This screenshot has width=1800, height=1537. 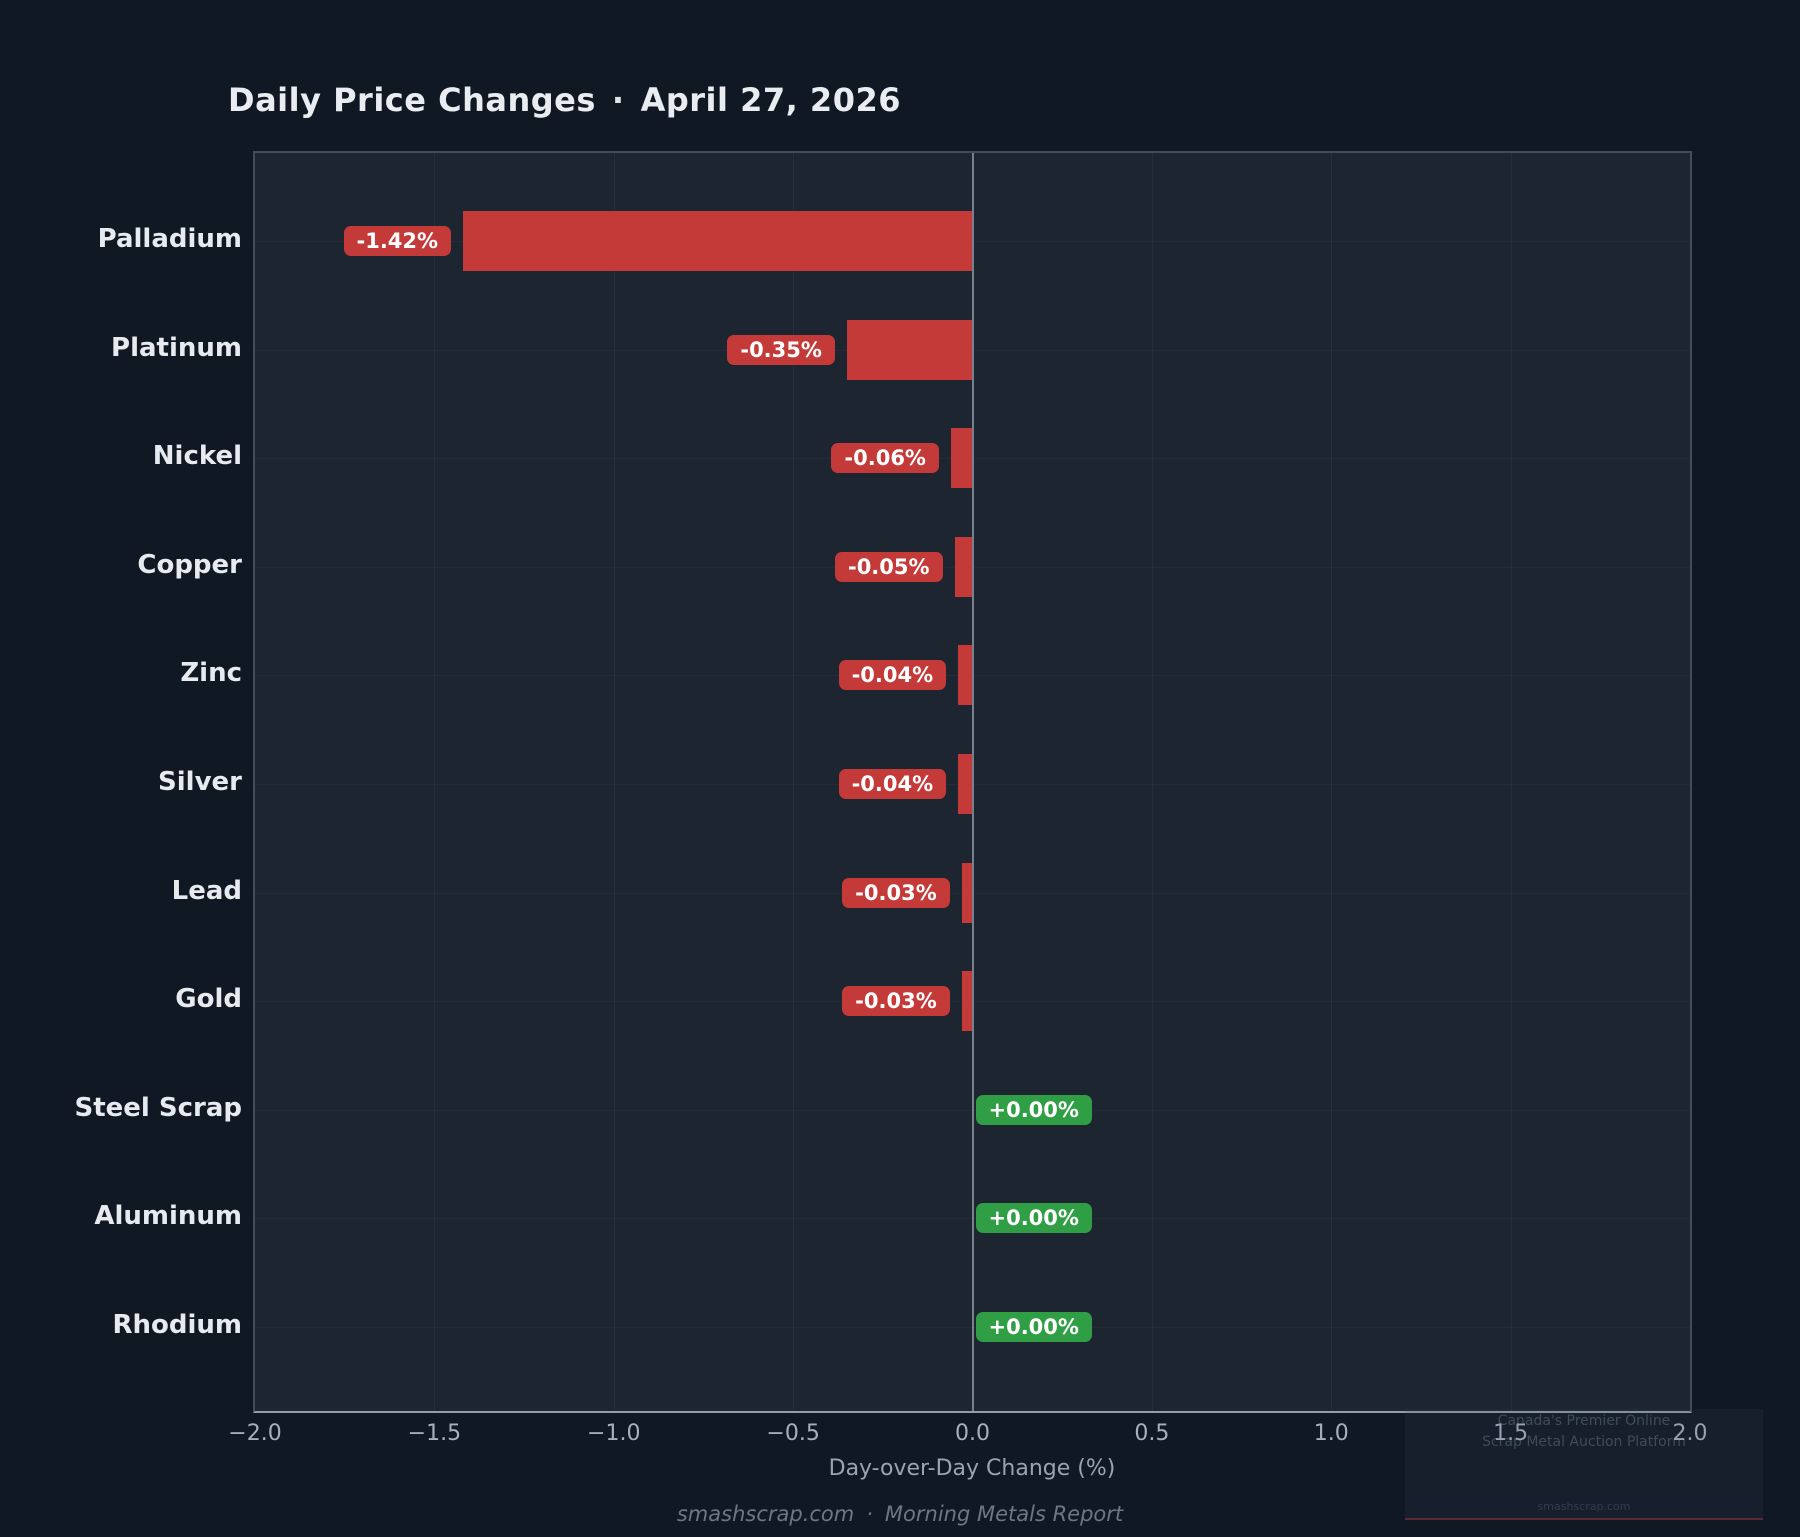 What do you see at coordinates (896, 1001) in the screenshot?
I see `value-badge-gold: -0.03%` at bounding box center [896, 1001].